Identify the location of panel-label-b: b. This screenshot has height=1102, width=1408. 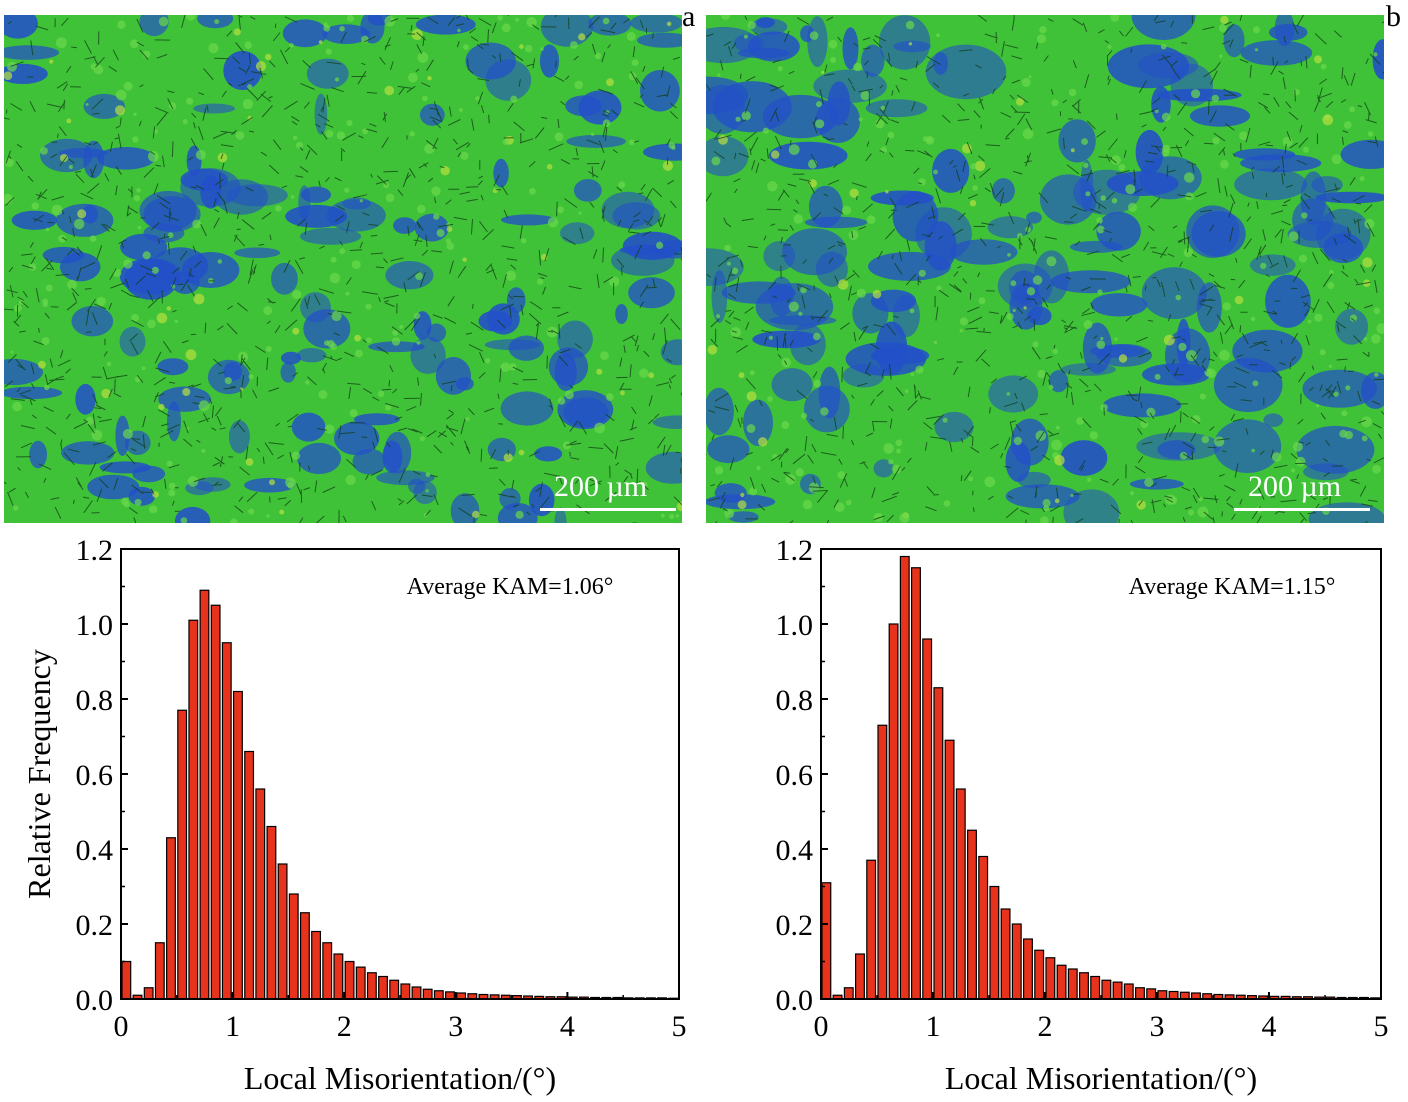
(1393, 16).